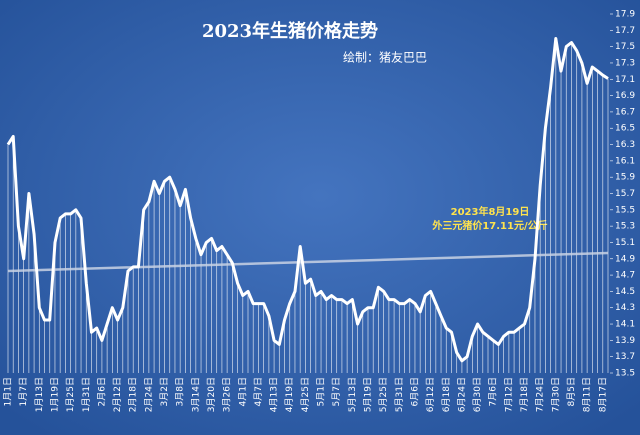  Describe the element at coordinates (625, 276) in the screenshot. I see `y-tick-label: 14.7` at that location.